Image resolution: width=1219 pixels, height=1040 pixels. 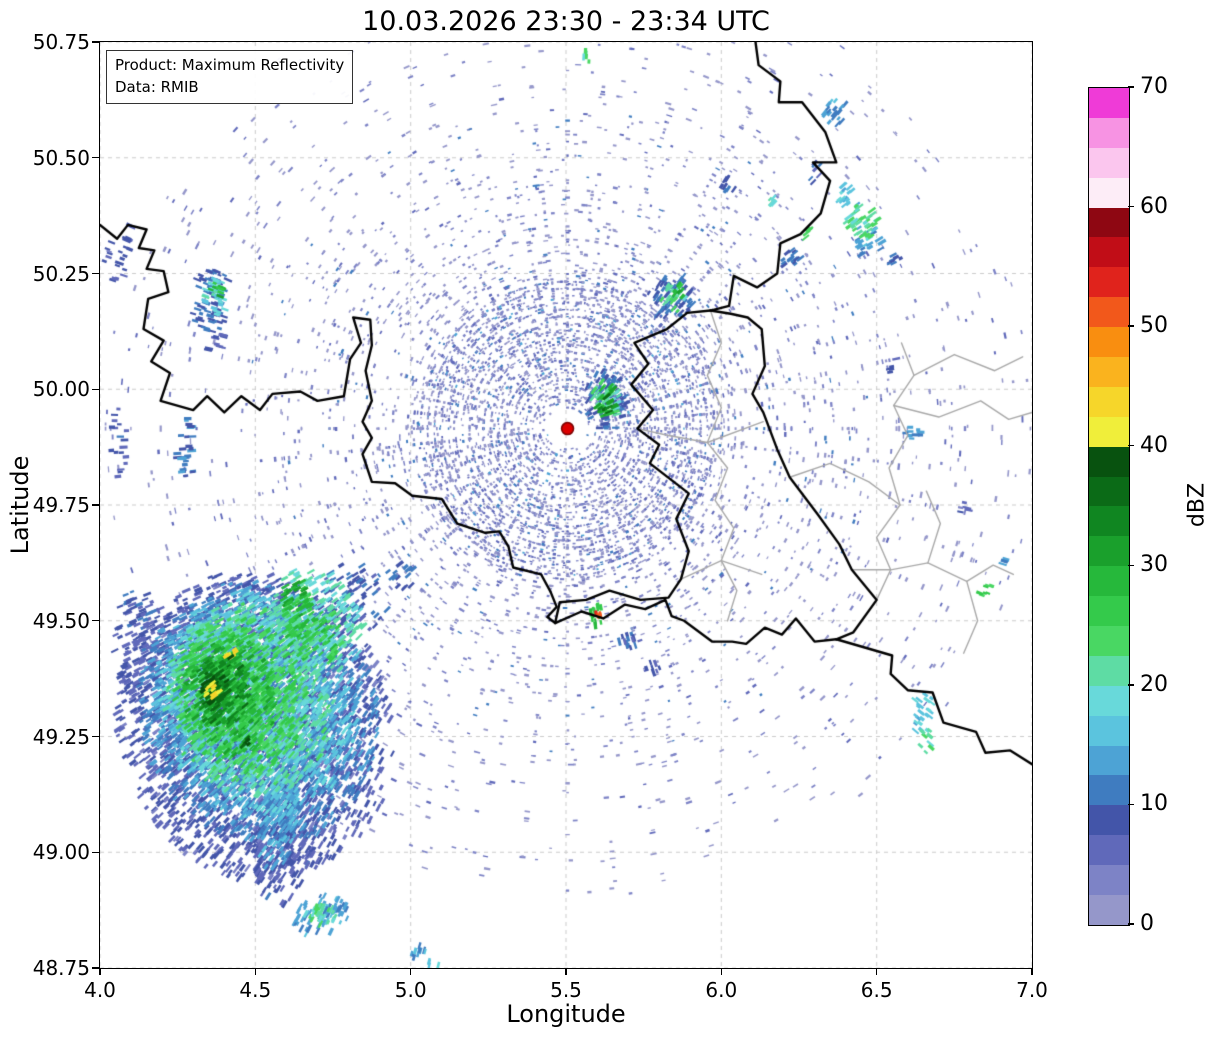 What do you see at coordinates (157, 86) in the screenshot?
I see `data-source-label: Data: RMIB` at bounding box center [157, 86].